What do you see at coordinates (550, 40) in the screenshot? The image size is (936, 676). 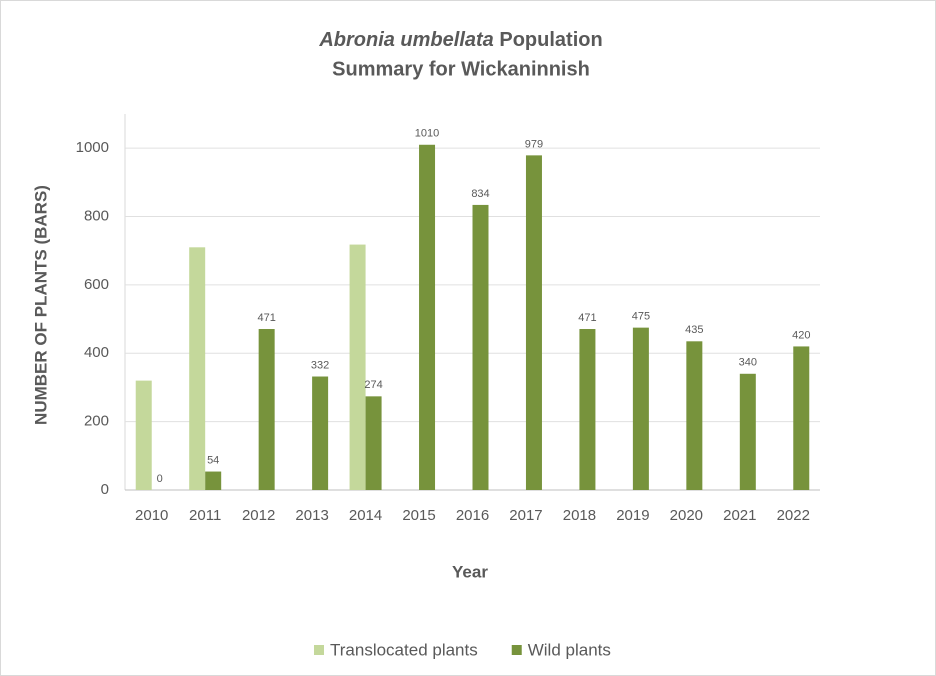 I see `title-part: Population` at bounding box center [550, 40].